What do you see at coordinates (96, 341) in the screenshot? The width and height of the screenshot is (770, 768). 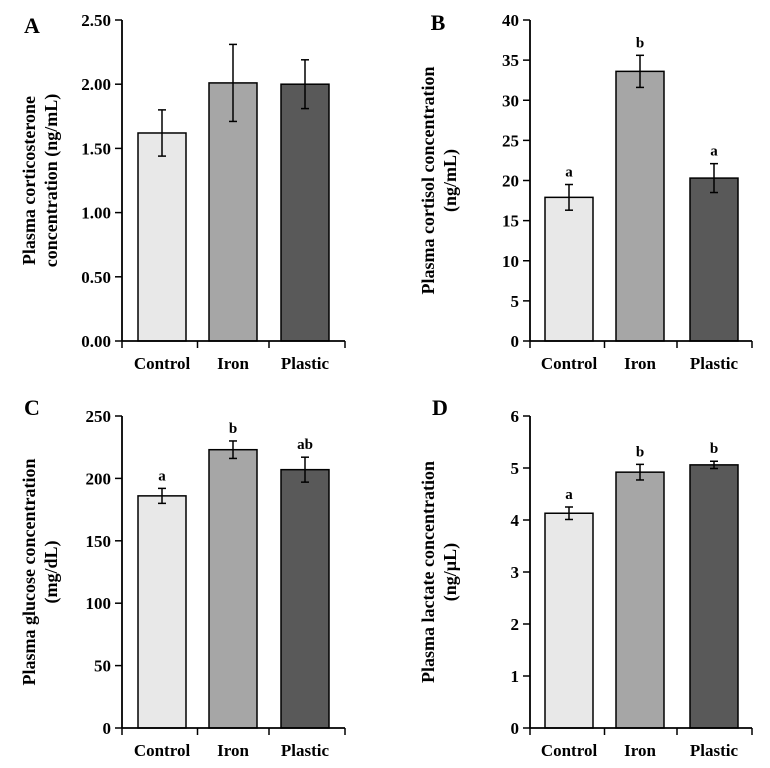 I see `y-tick-label: 0.00` at bounding box center [96, 341].